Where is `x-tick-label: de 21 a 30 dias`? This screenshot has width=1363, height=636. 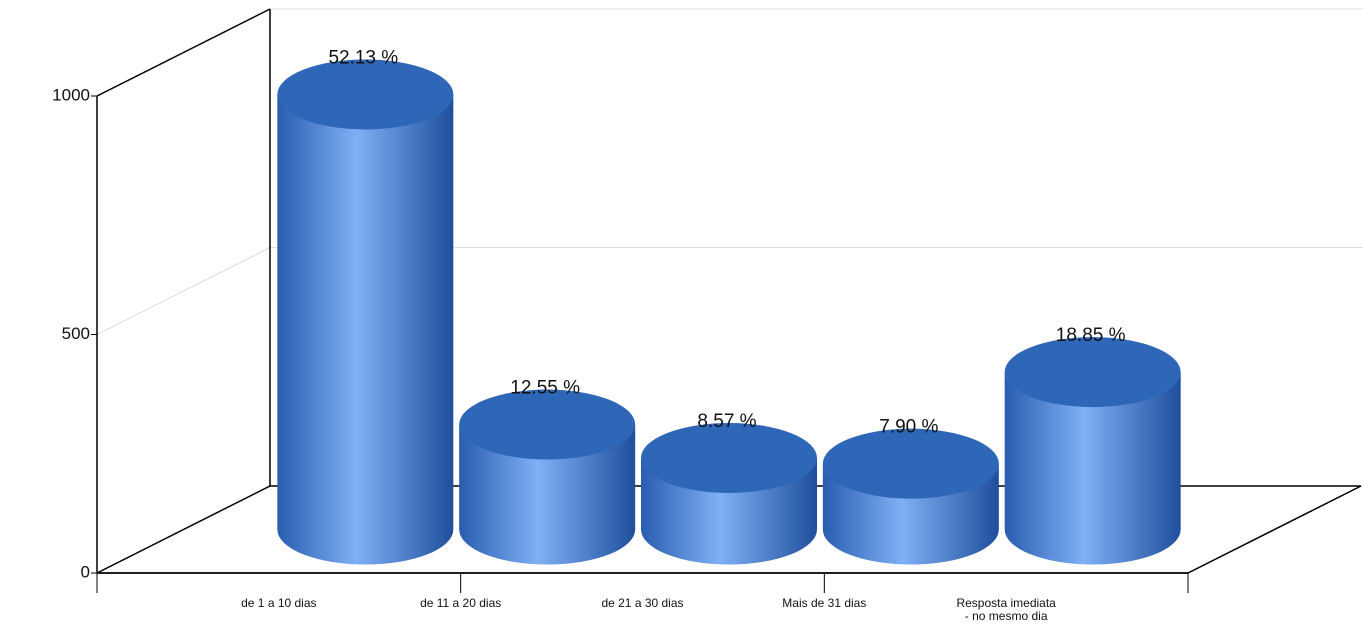 x-tick-label: de 21 a 30 dias is located at coordinates (642, 603).